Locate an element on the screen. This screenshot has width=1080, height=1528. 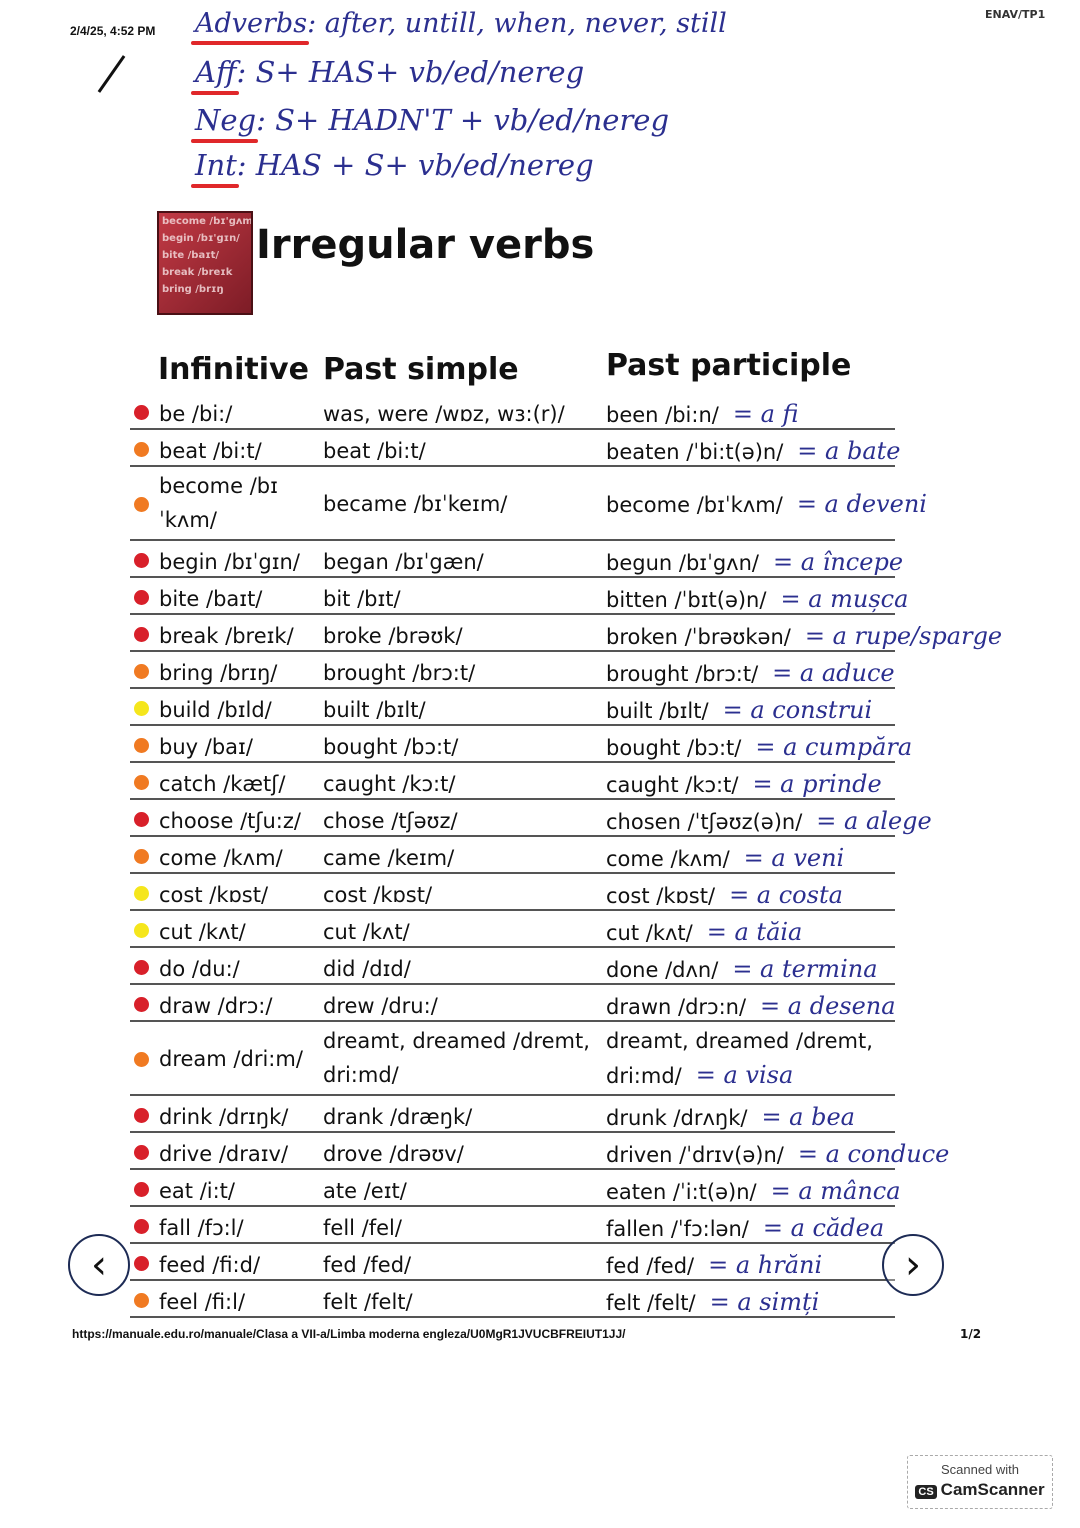
note-key: Int is located at coordinates (216, 165).